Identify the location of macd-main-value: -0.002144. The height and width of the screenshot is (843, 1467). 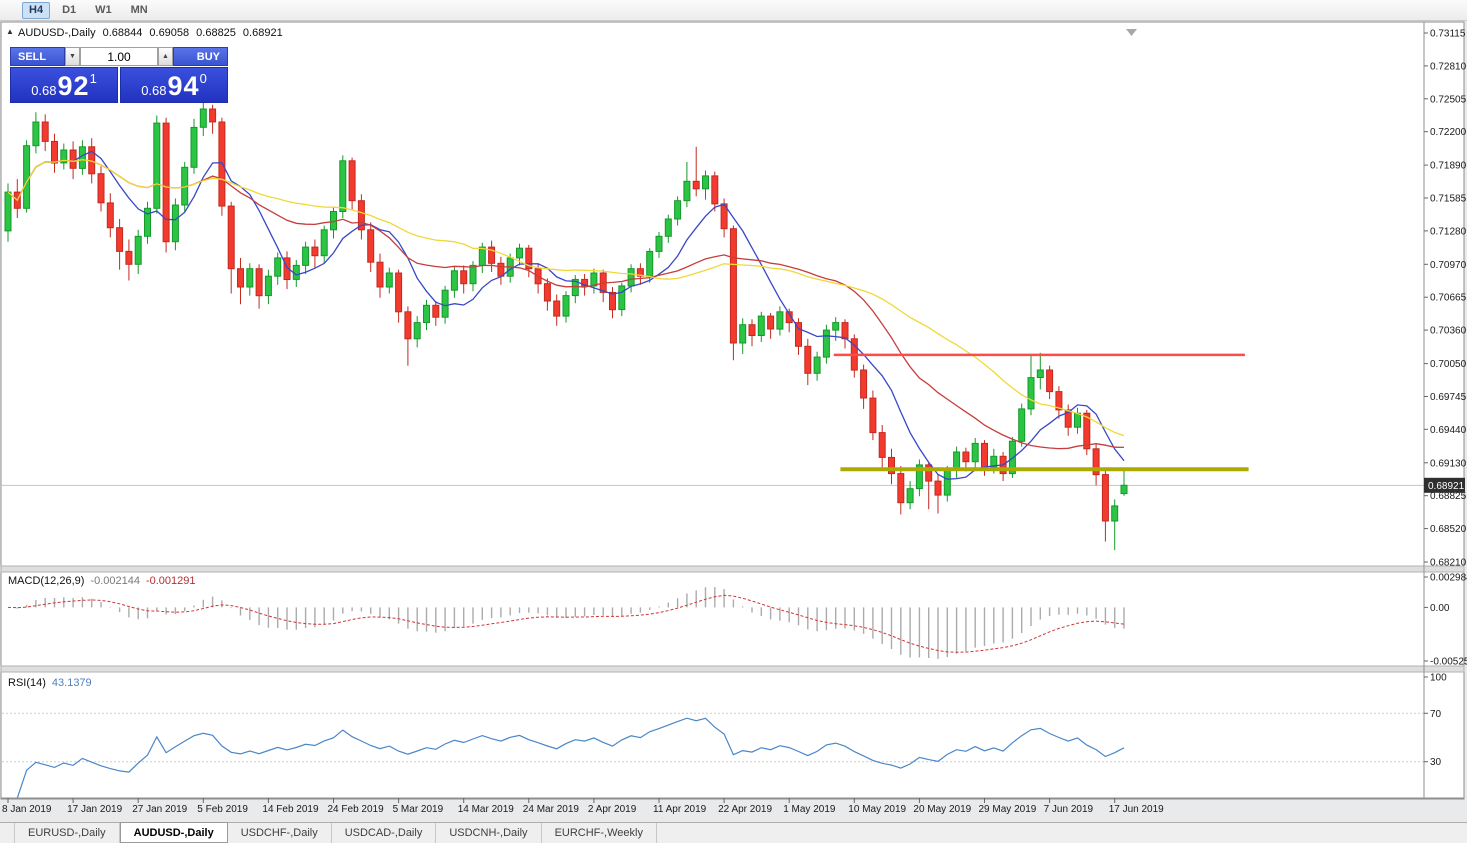
(115, 581).